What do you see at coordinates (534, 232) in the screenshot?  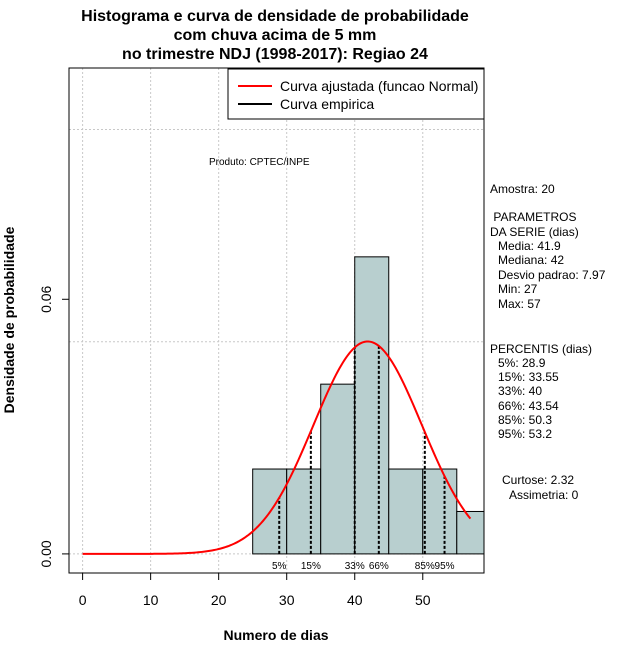 I see `parameters-header-2: DA SERIE (dias)` at bounding box center [534, 232].